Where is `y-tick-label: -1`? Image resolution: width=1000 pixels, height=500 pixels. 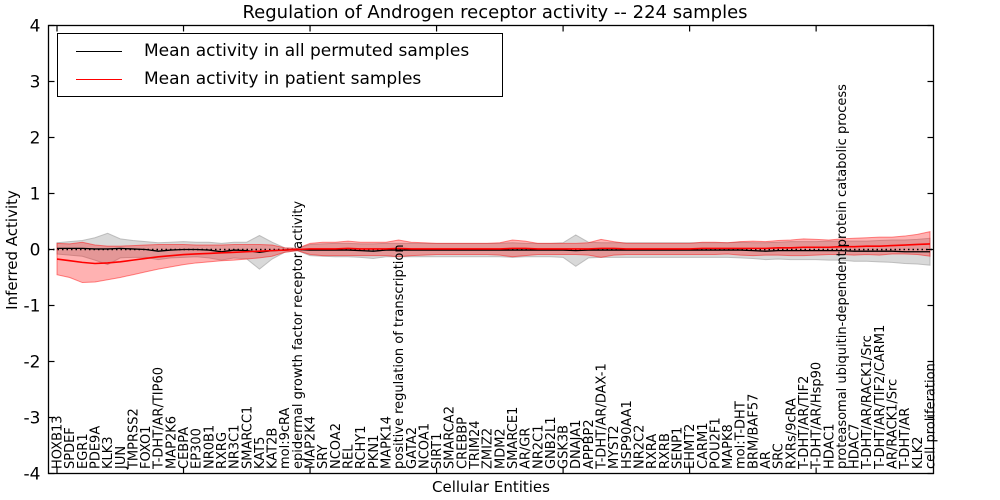
y-tick-label: -1 is located at coordinates (32, 307).